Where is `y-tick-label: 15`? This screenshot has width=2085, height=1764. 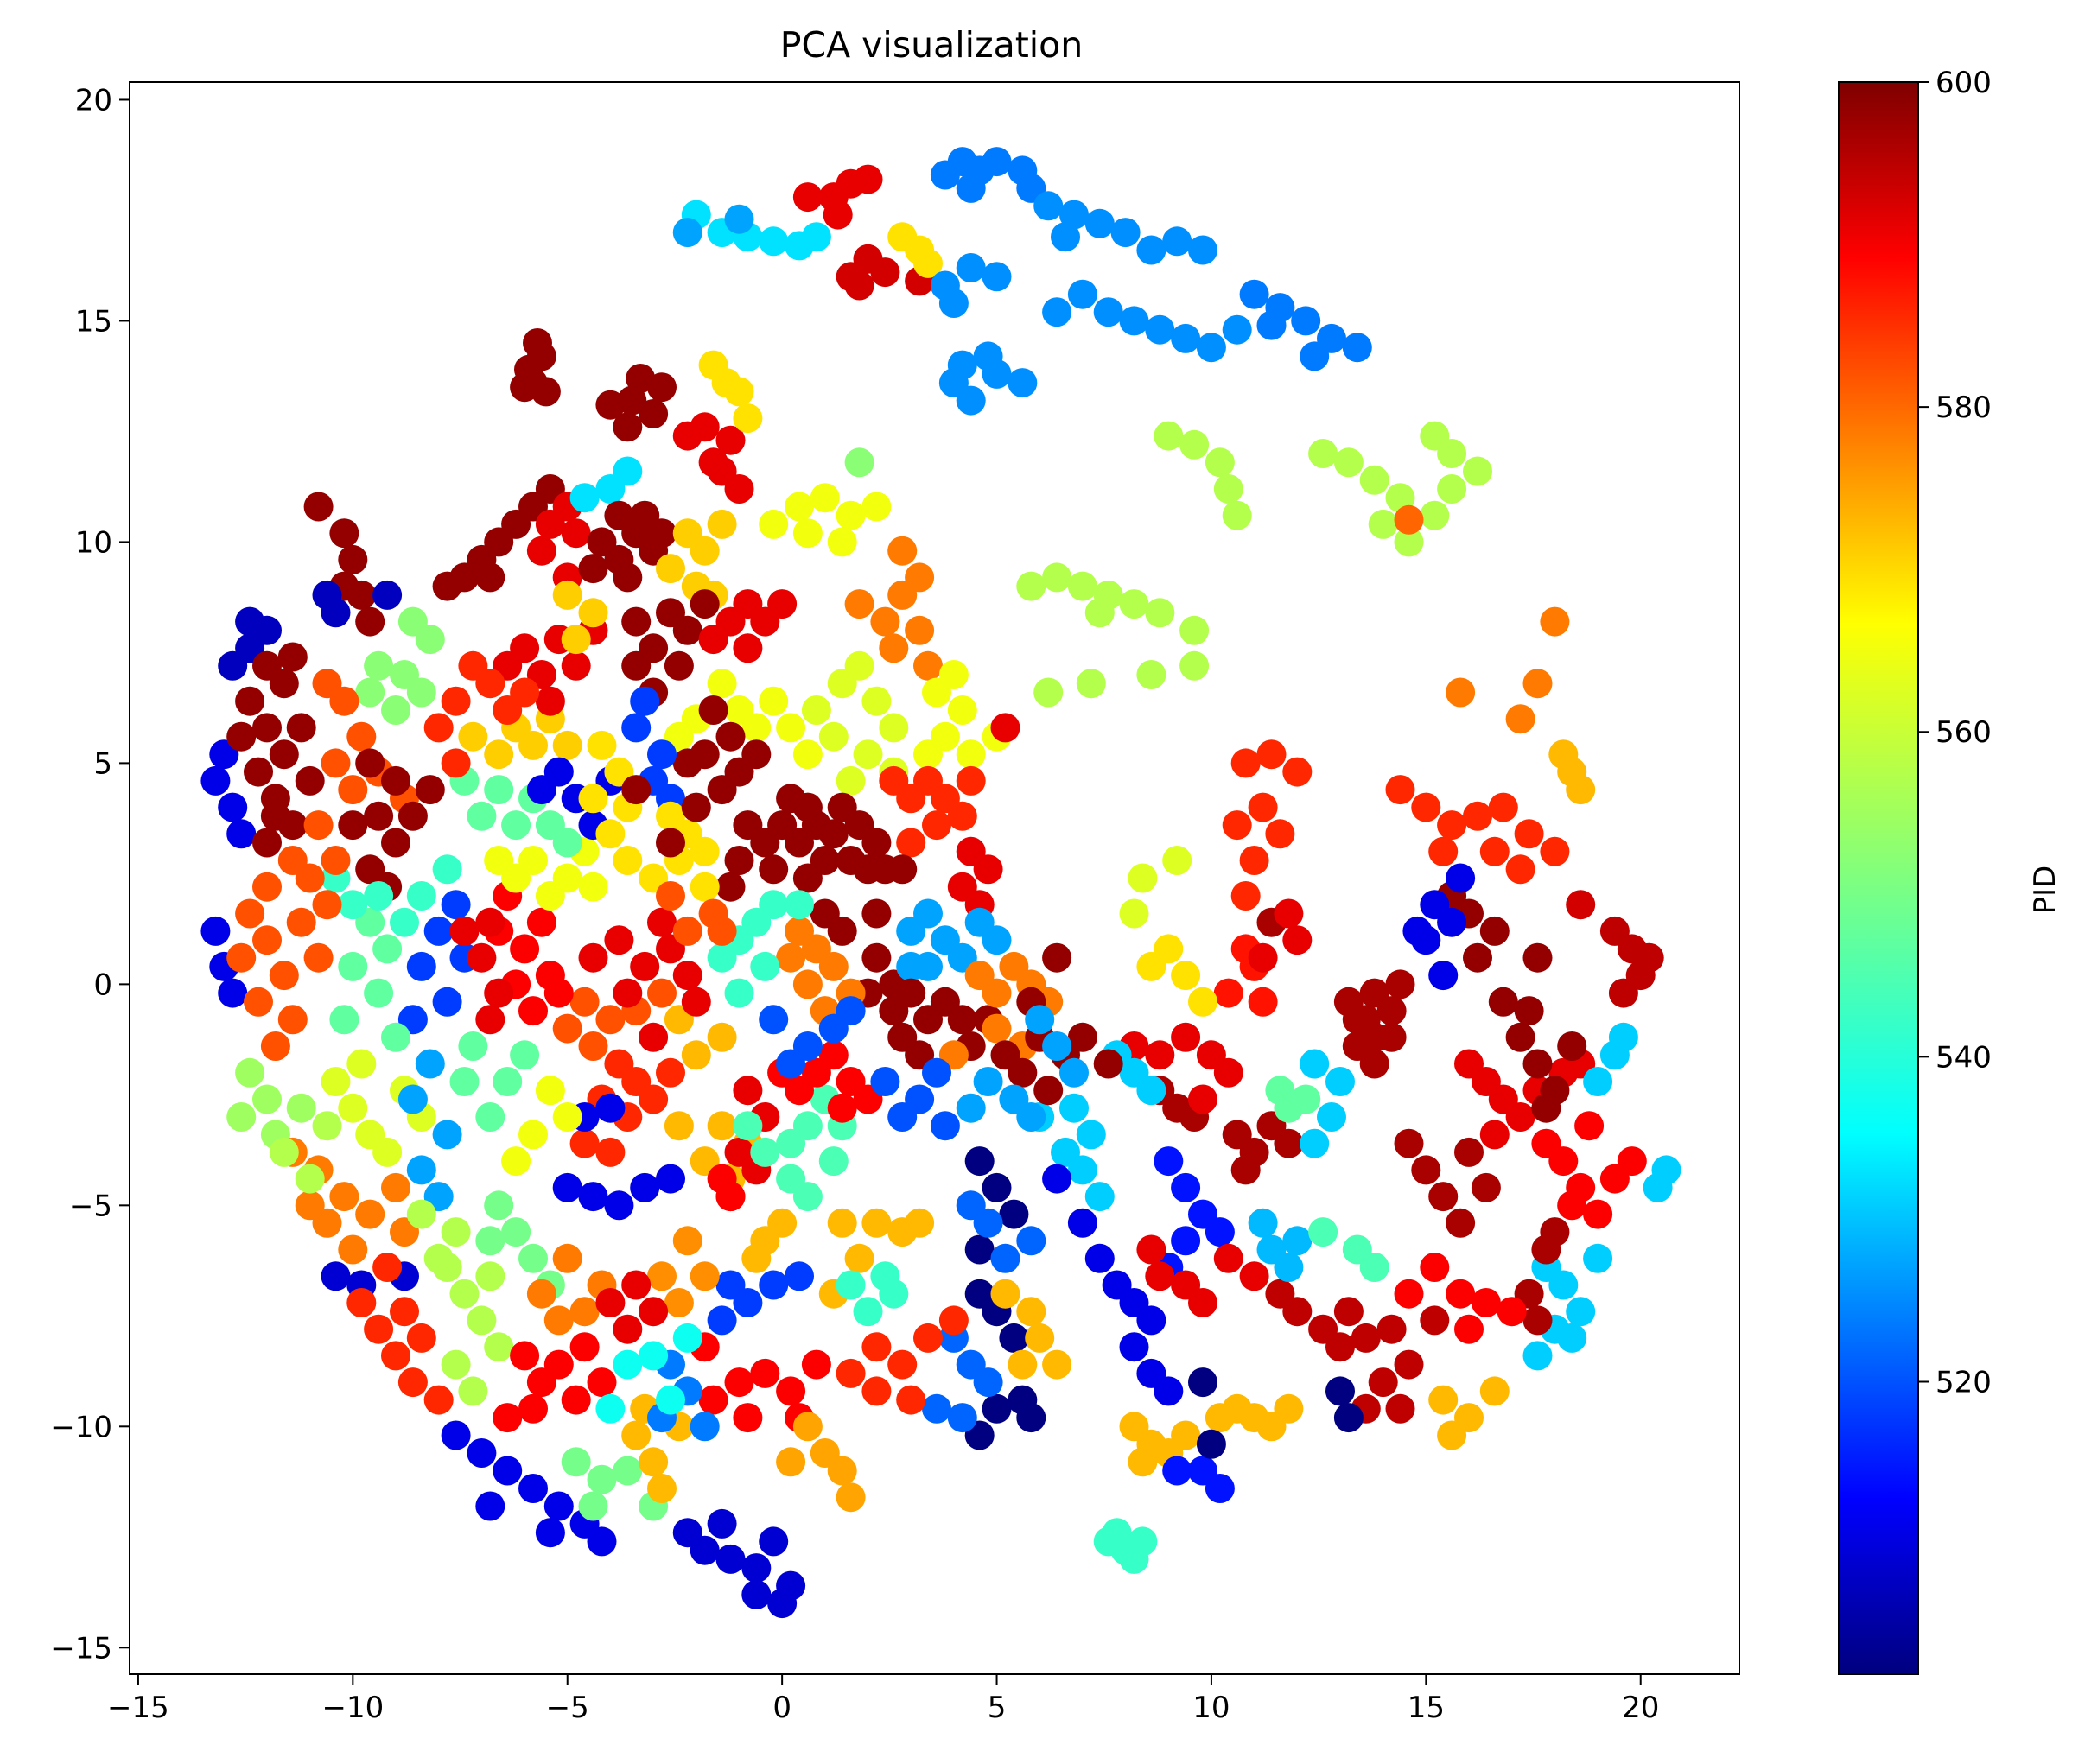 y-tick-label: 15 is located at coordinates (94, 321).